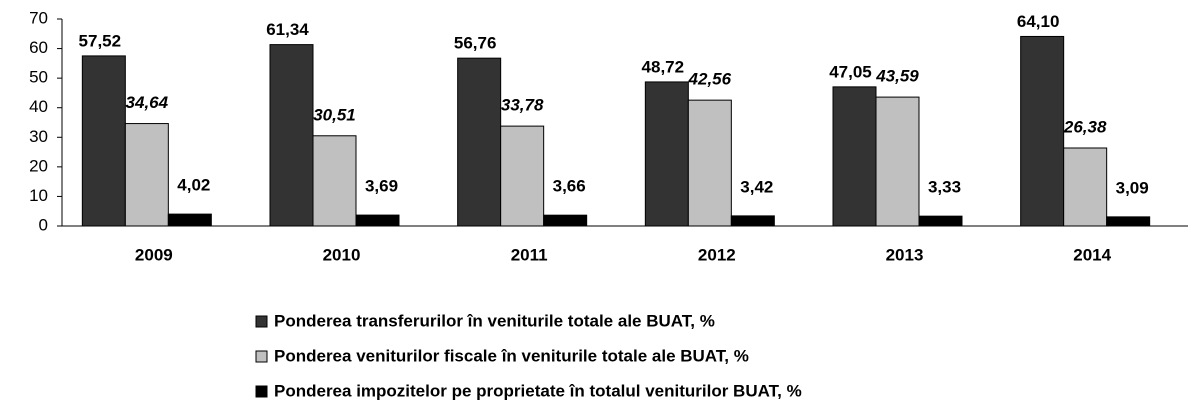  What do you see at coordinates (287, 29) in the screenshot?
I see `value-label: 61,34` at bounding box center [287, 29].